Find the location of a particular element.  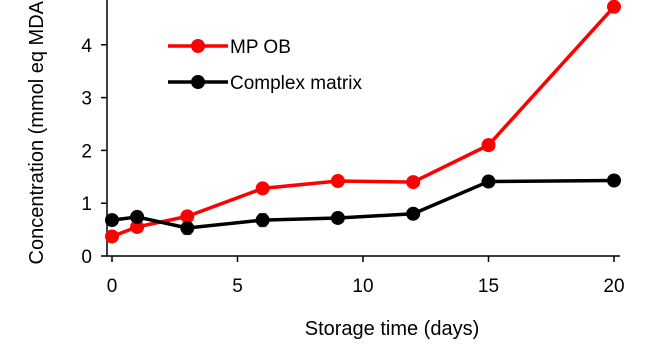

y-tick-label: 3 is located at coordinates (86, 99).